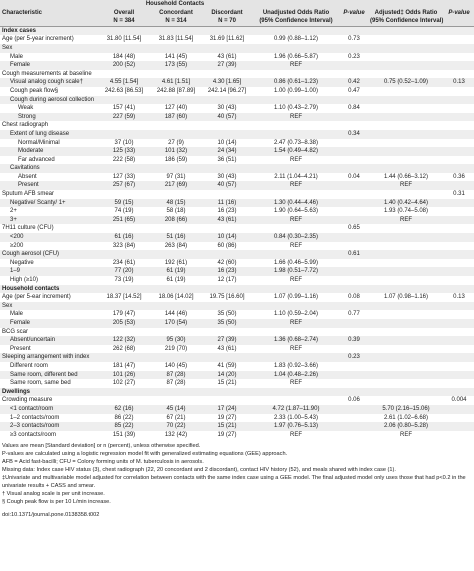 This screenshot has width=474, height=571. Describe the element at coordinates (459, 176) in the screenshot. I see `cell: 0.36` at that location.